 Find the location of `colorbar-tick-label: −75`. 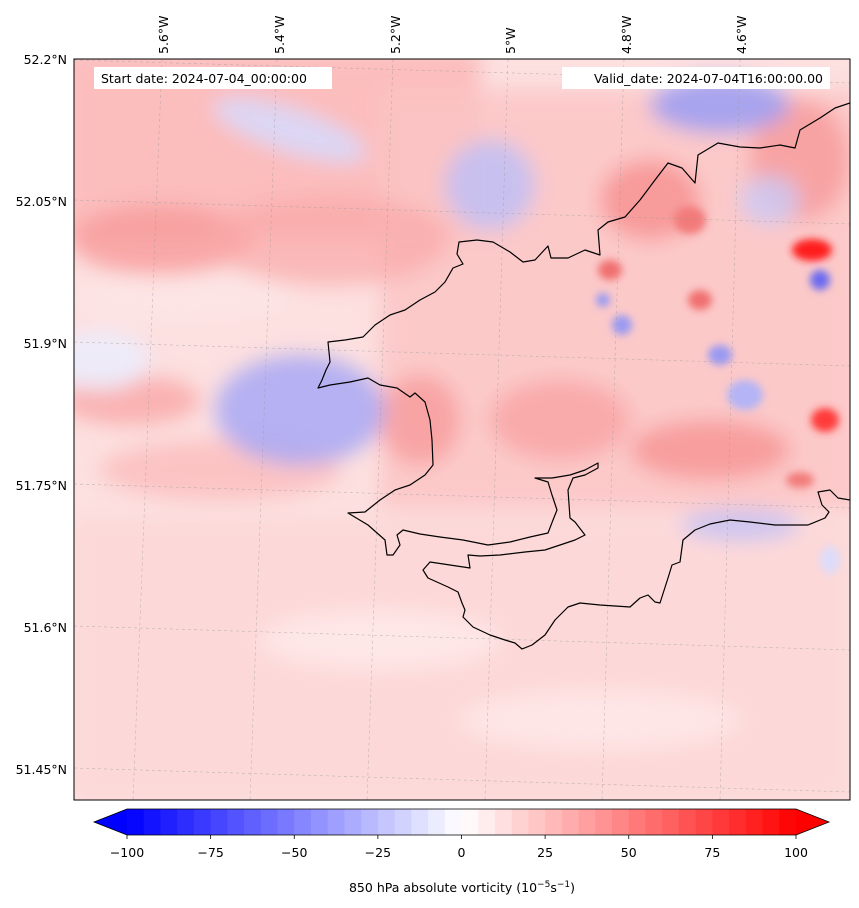

colorbar-tick-label: −75 is located at coordinates (210, 852).